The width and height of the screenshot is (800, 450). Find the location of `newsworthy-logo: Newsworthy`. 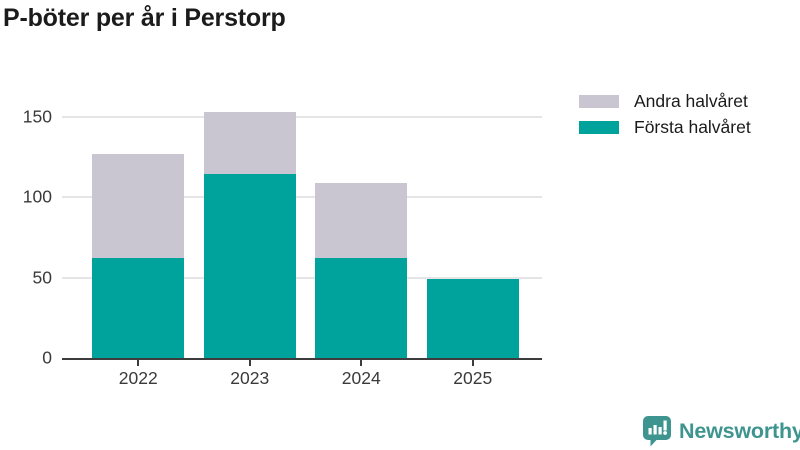

newsworthy-logo: Newsworthy is located at coordinates (721, 431).